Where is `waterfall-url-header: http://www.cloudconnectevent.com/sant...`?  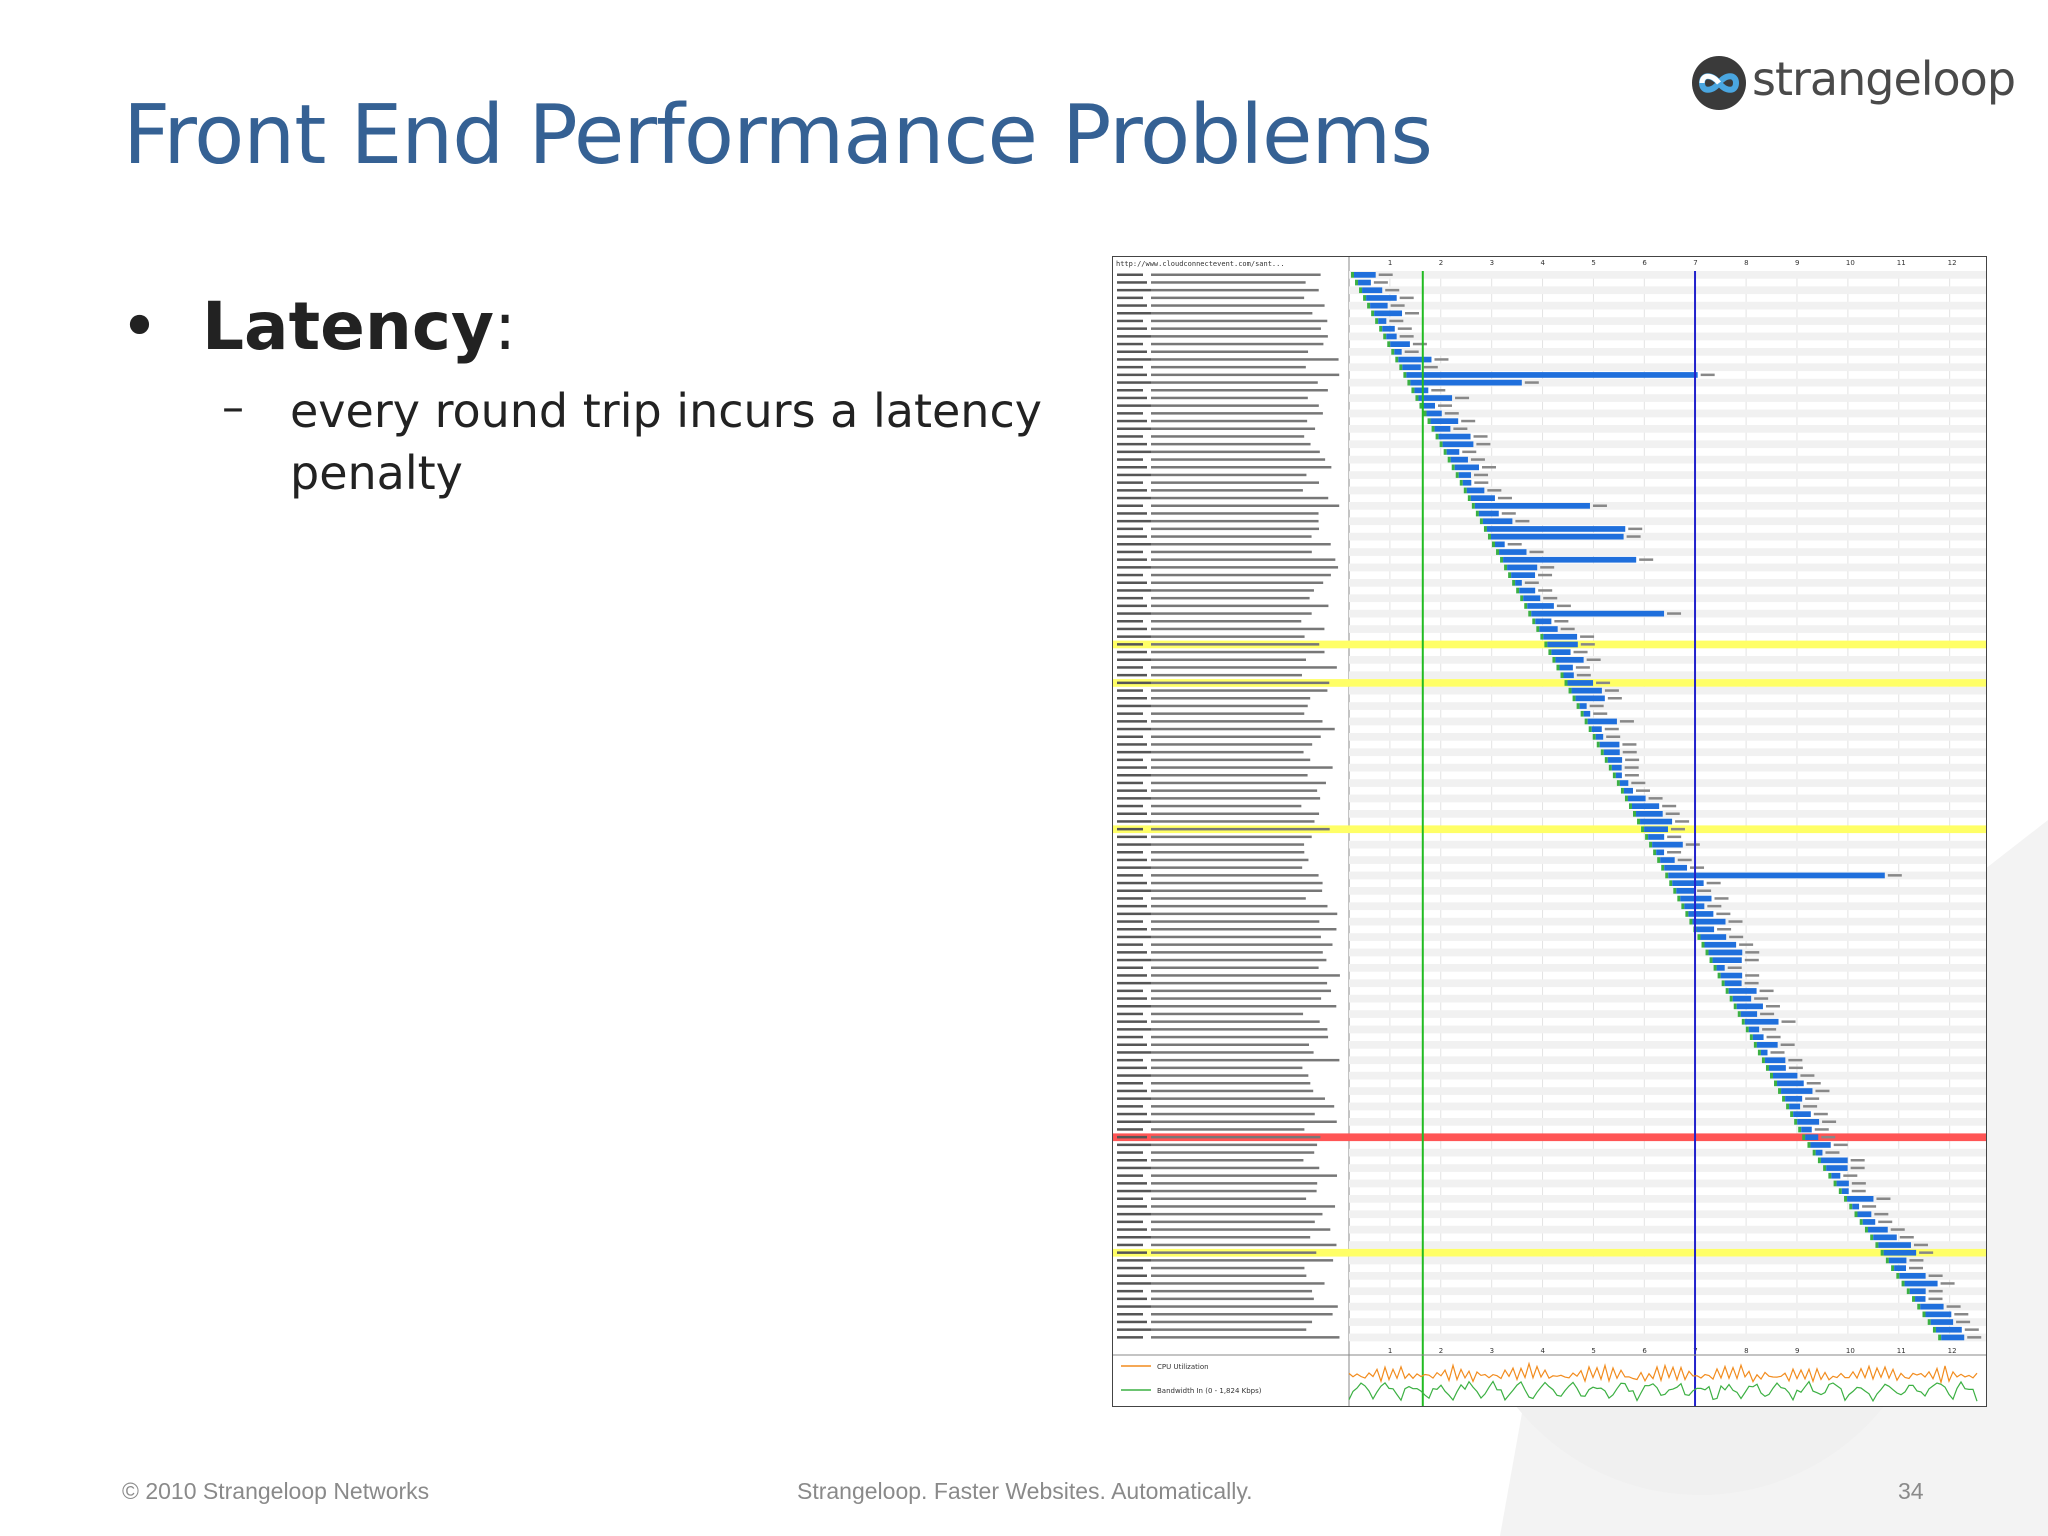
waterfall-url-header: http://www.cloudconnectevent.com/sant... is located at coordinates (1200, 264).